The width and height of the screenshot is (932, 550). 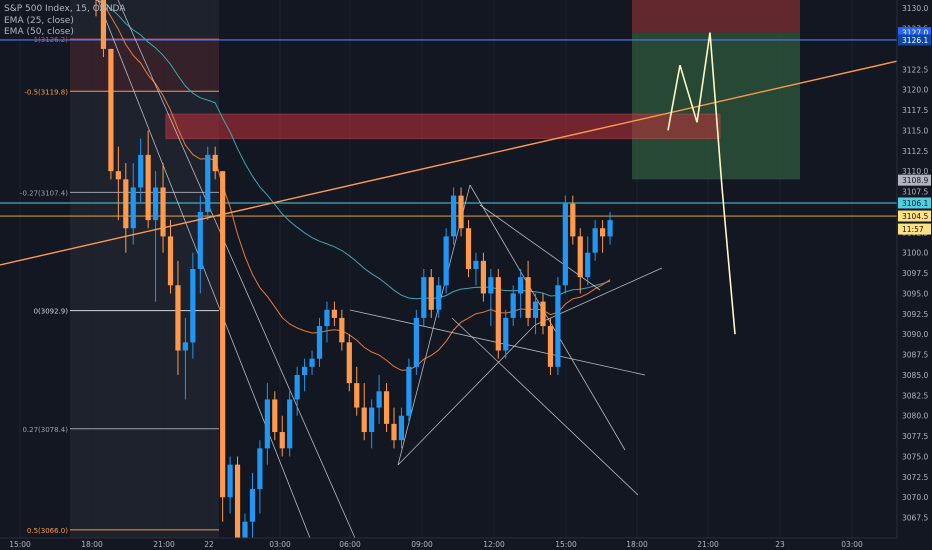 What do you see at coordinates (915, 518) in the screenshot?
I see `price-axis-label: 3067.5` at bounding box center [915, 518].